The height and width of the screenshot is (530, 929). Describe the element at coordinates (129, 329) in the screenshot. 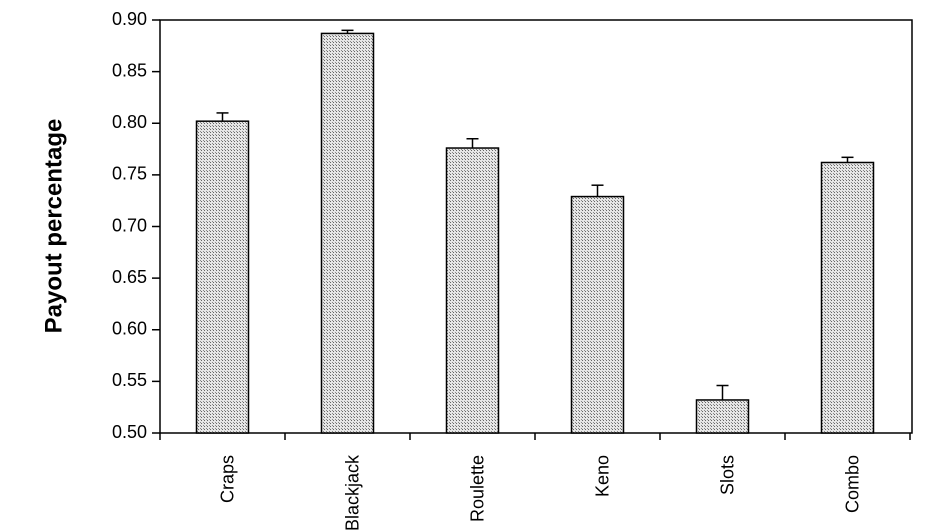

I see `y-tick-label: 0.60` at that location.